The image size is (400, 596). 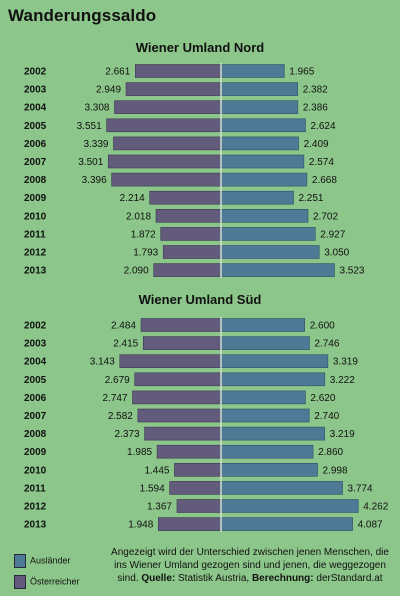 I want to click on calc-label: Berechnung:, so click(x=282, y=578).